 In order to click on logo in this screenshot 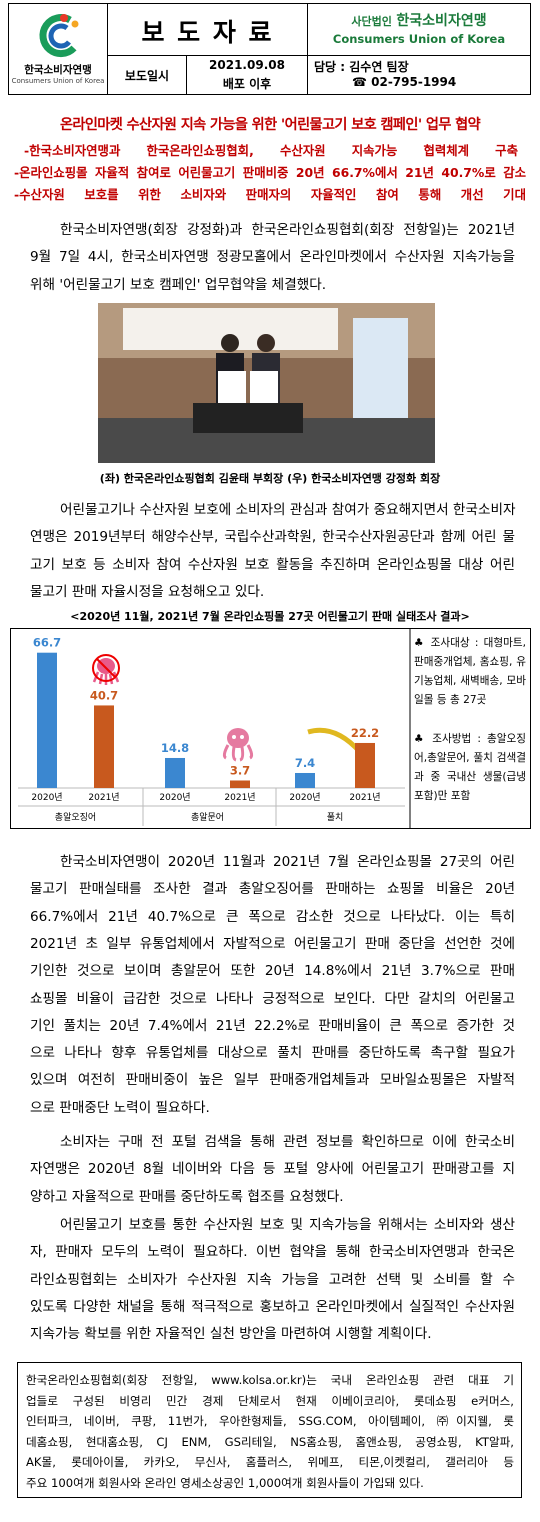, I will do `click(59, 36)`.